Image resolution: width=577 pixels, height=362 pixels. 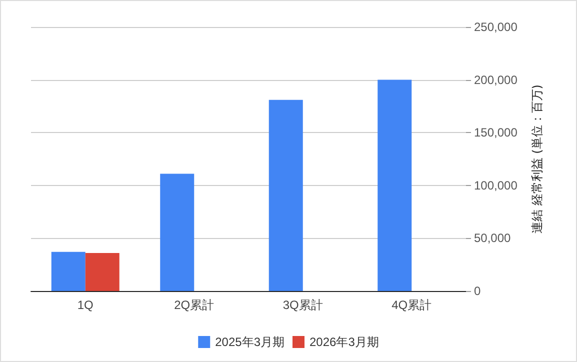 What do you see at coordinates (194, 305) in the screenshot?
I see `x-tick-label: 2Q累計` at bounding box center [194, 305].